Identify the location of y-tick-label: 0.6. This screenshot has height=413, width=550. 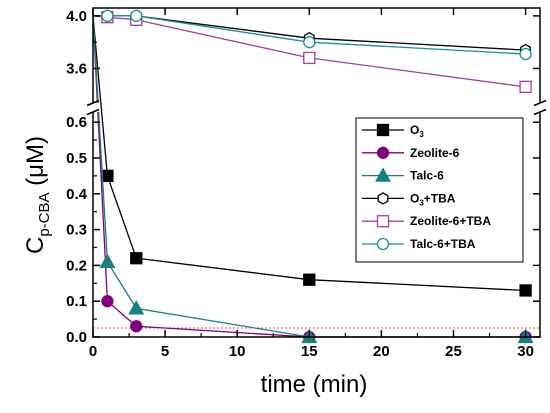
(76, 122).